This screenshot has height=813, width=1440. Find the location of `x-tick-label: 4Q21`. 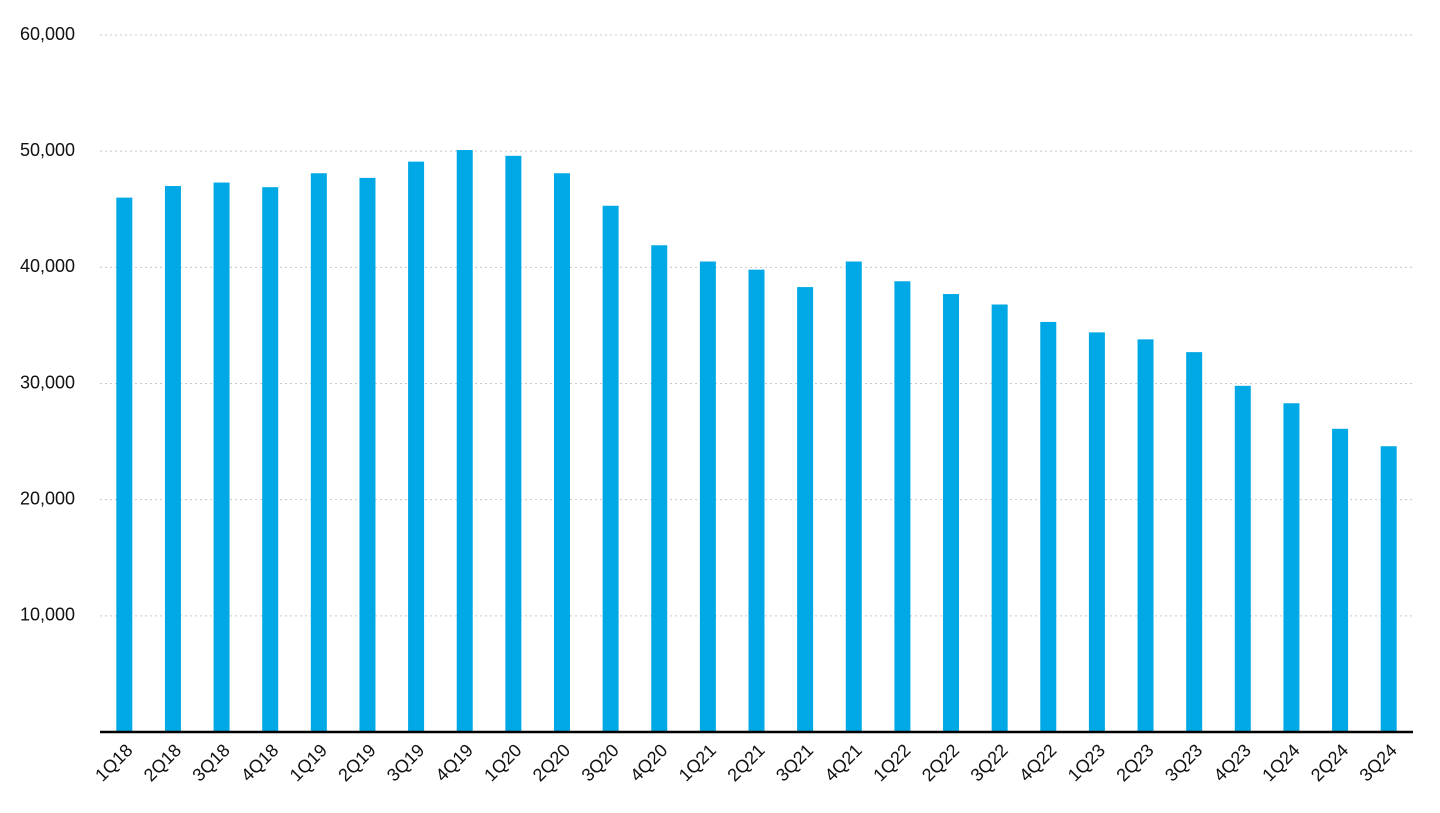

x-tick-label: 4Q21 is located at coordinates (843, 762).